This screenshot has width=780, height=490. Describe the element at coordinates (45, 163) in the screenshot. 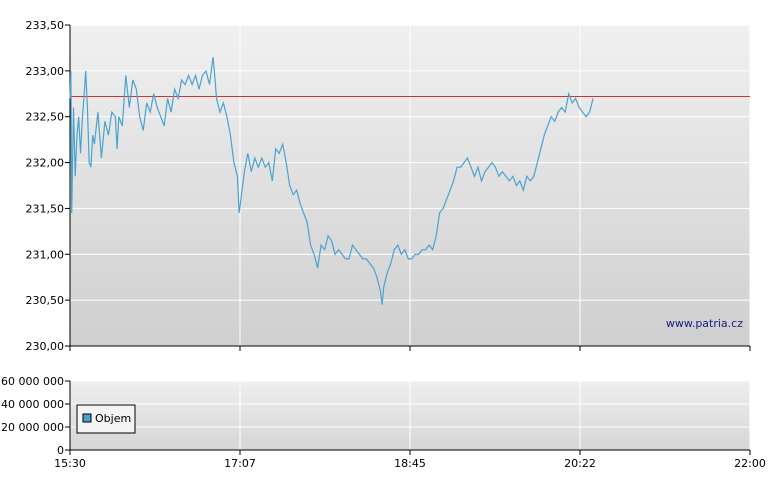

I see `price-y-tick-label: 232,00` at that location.